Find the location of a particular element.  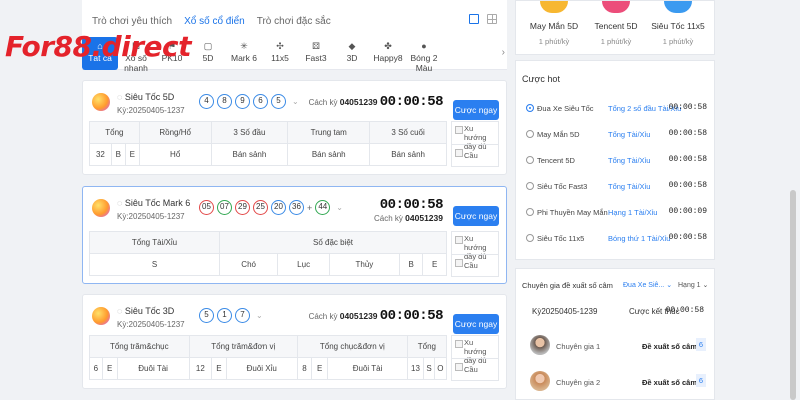

game-select: Đua Xe Siê... ⌄ is located at coordinates (648, 285).